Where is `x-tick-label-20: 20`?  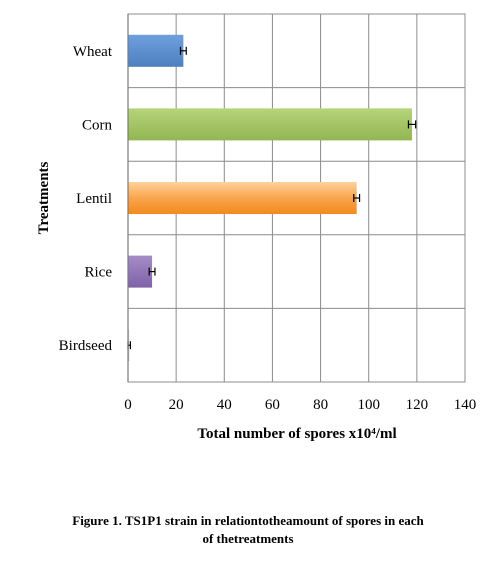
x-tick-label-20: 20 is located at coordinates (176, 405).